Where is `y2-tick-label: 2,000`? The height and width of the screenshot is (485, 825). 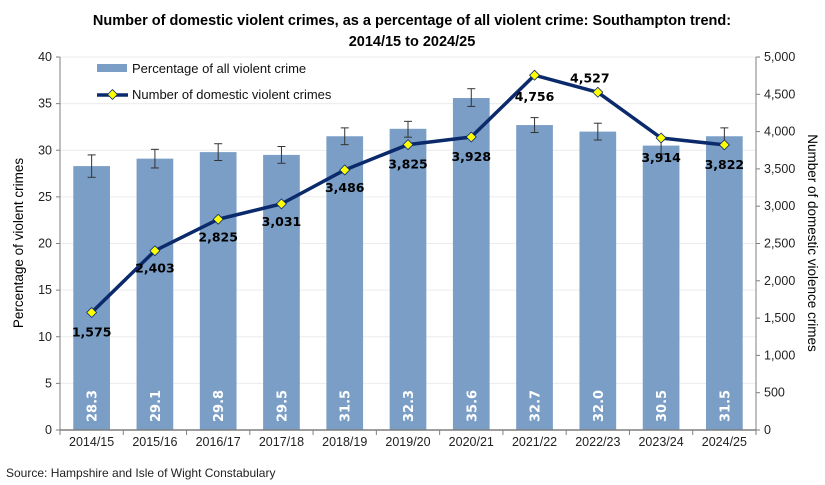
y2-tick-label: 2,000 is located at coordinates (779, 281).